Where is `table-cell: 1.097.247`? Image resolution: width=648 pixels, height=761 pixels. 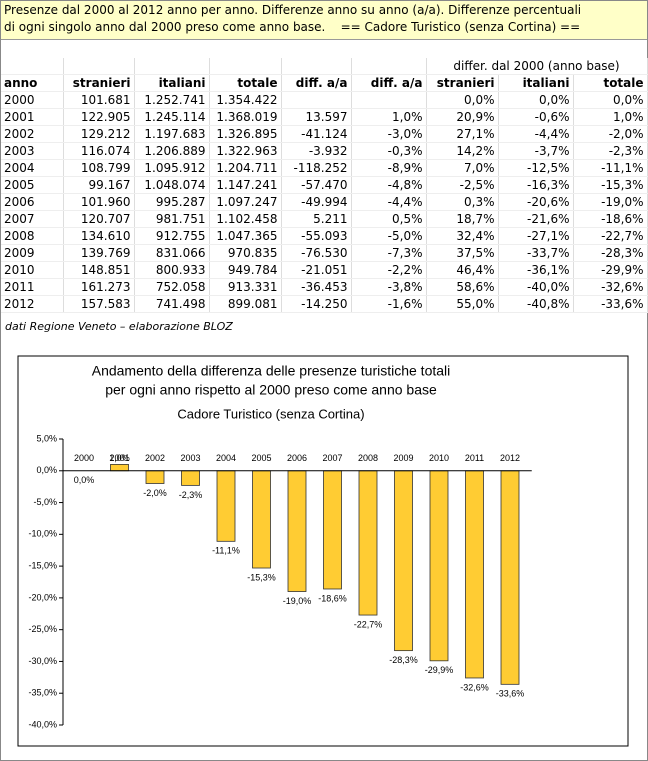
table-cell: 1.097.247 is located at coordinates (245, 202).